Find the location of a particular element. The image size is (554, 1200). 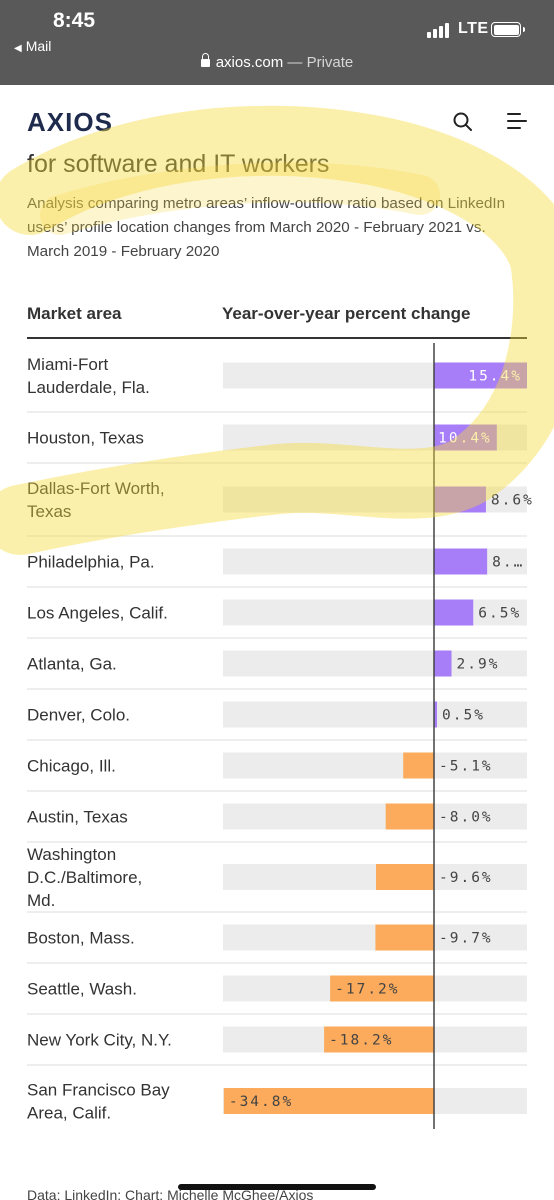

value-label: -9.6% is located at coordinates (466, 878).